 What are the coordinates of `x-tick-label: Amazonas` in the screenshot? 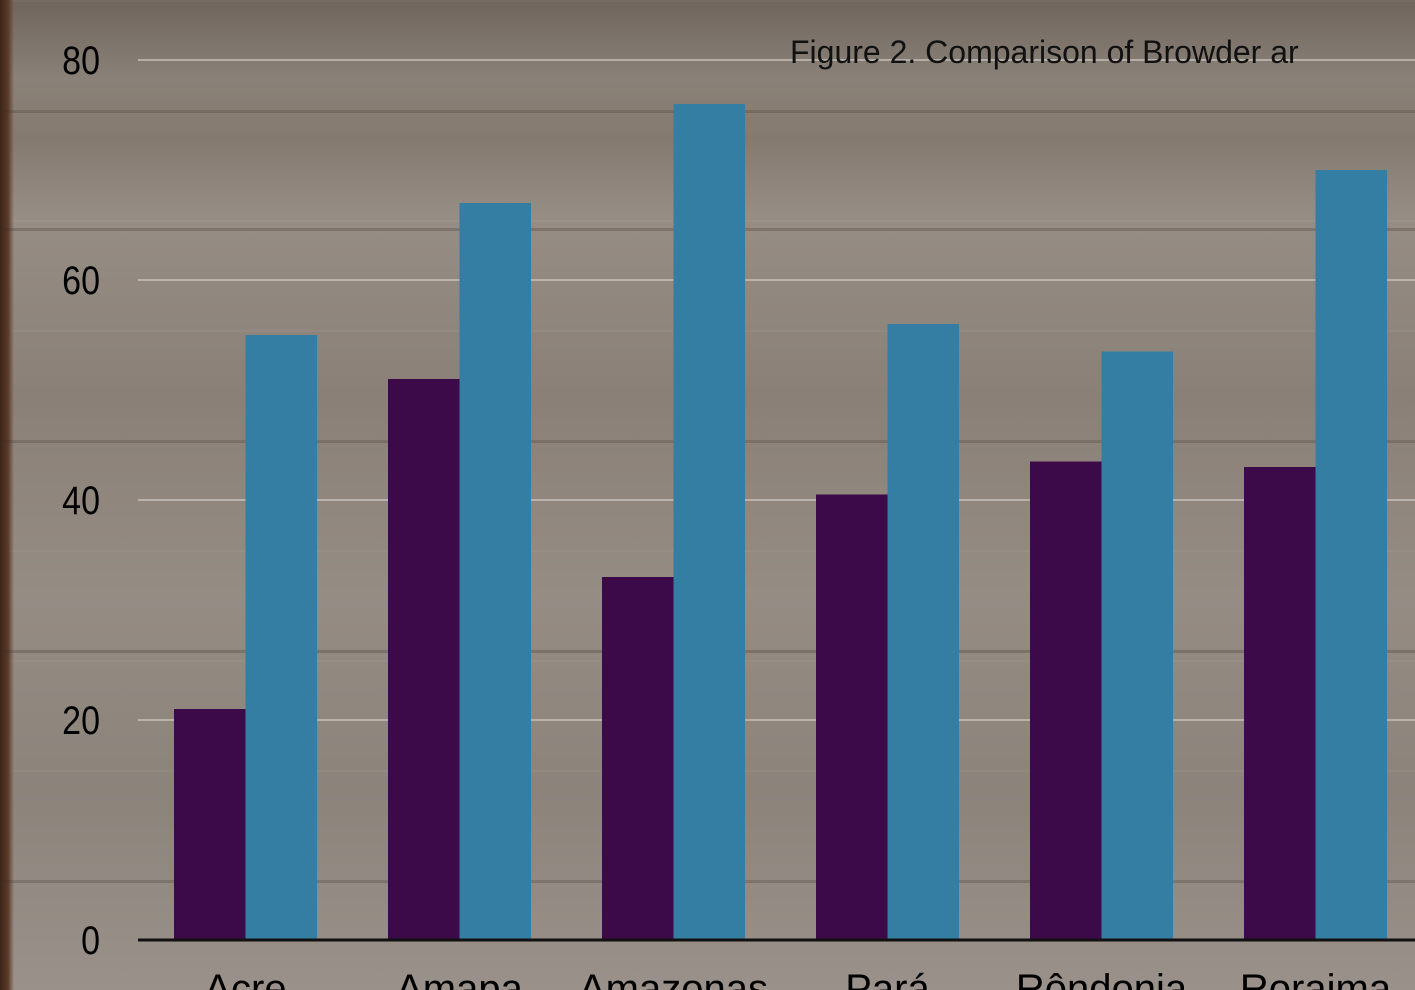 It's located at (673, 978).